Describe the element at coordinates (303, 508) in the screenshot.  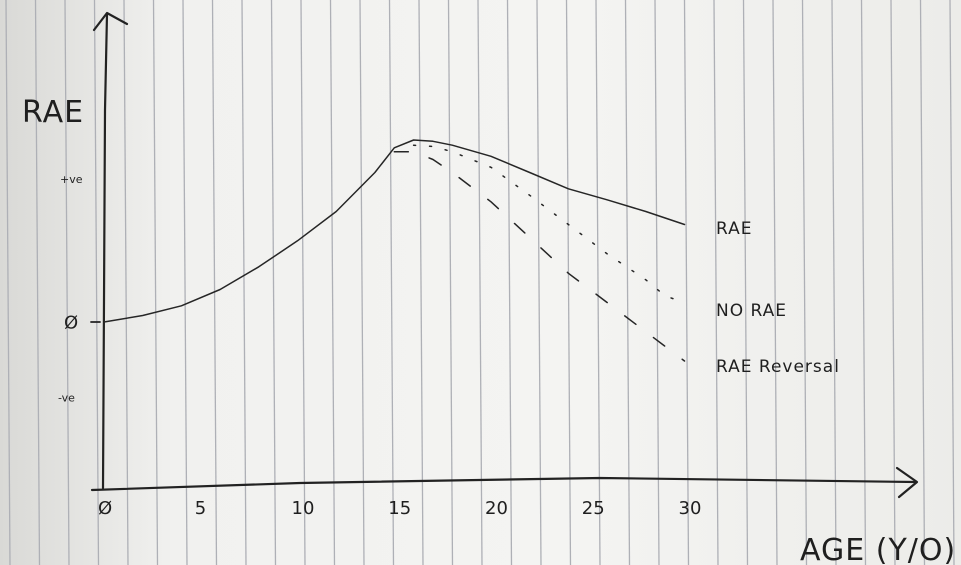
I see `x-tick-label: 10` at that location.